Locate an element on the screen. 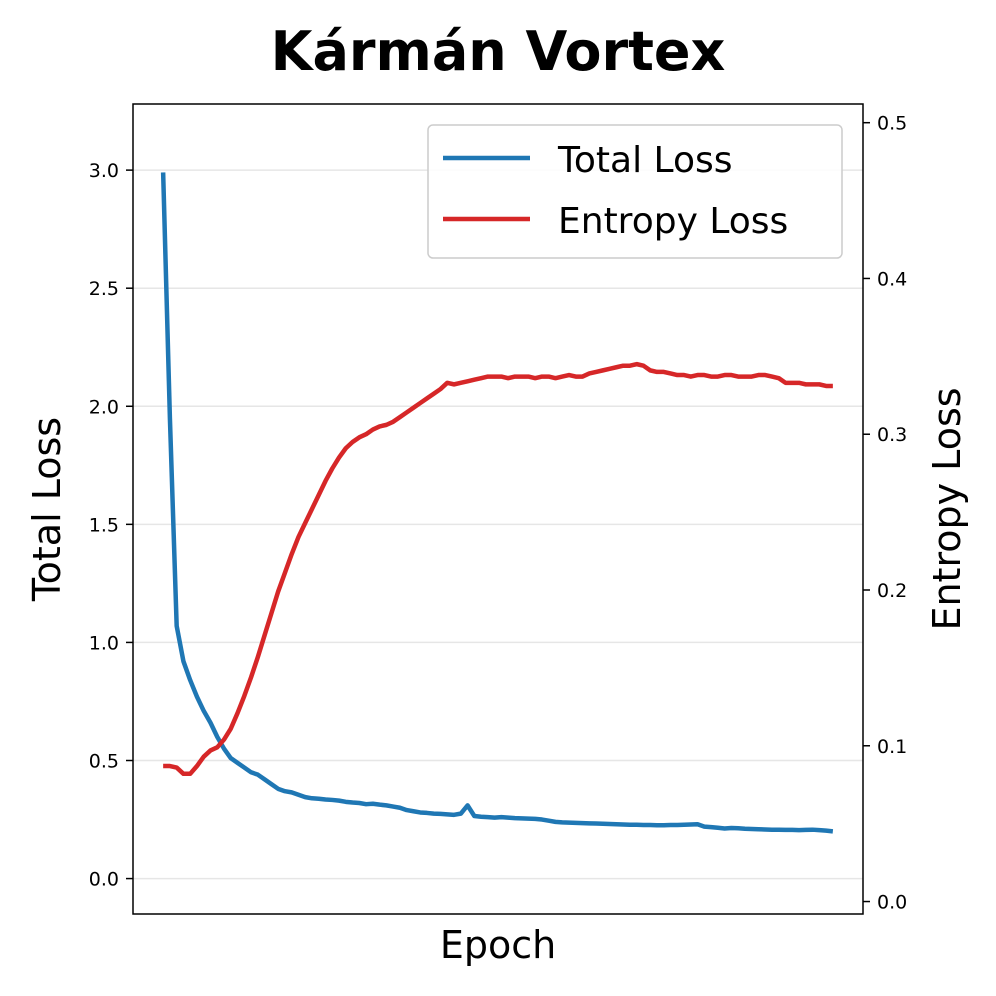 The height and width of the screenshot is (996, 996). right-tick-label-0: 0.0 is located at coordinates (892, 903).